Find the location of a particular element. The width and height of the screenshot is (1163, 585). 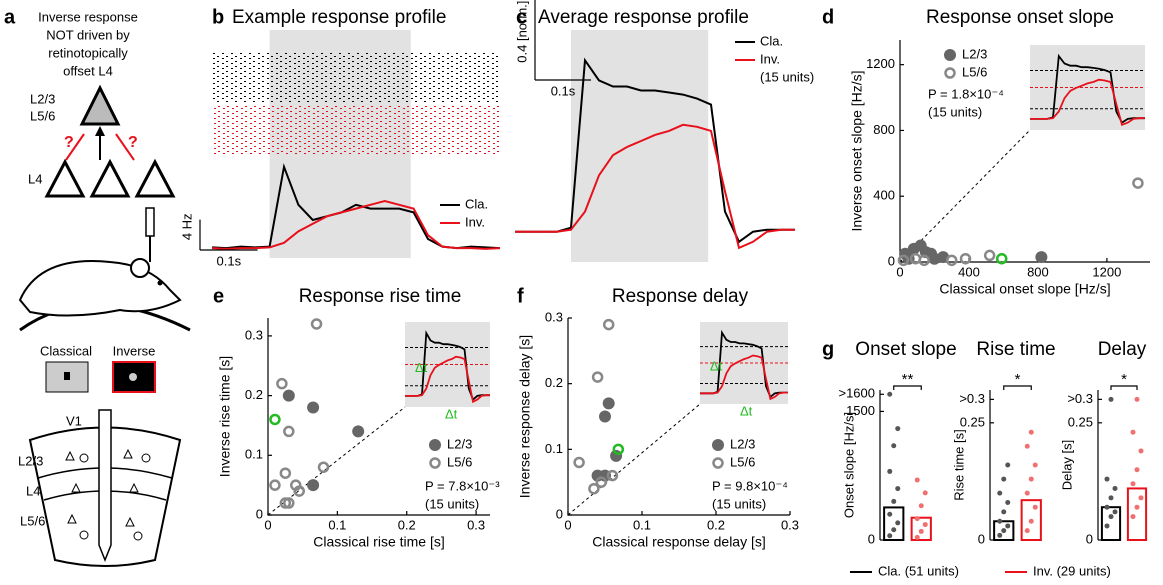

probe is located at coordinates (105, 486).